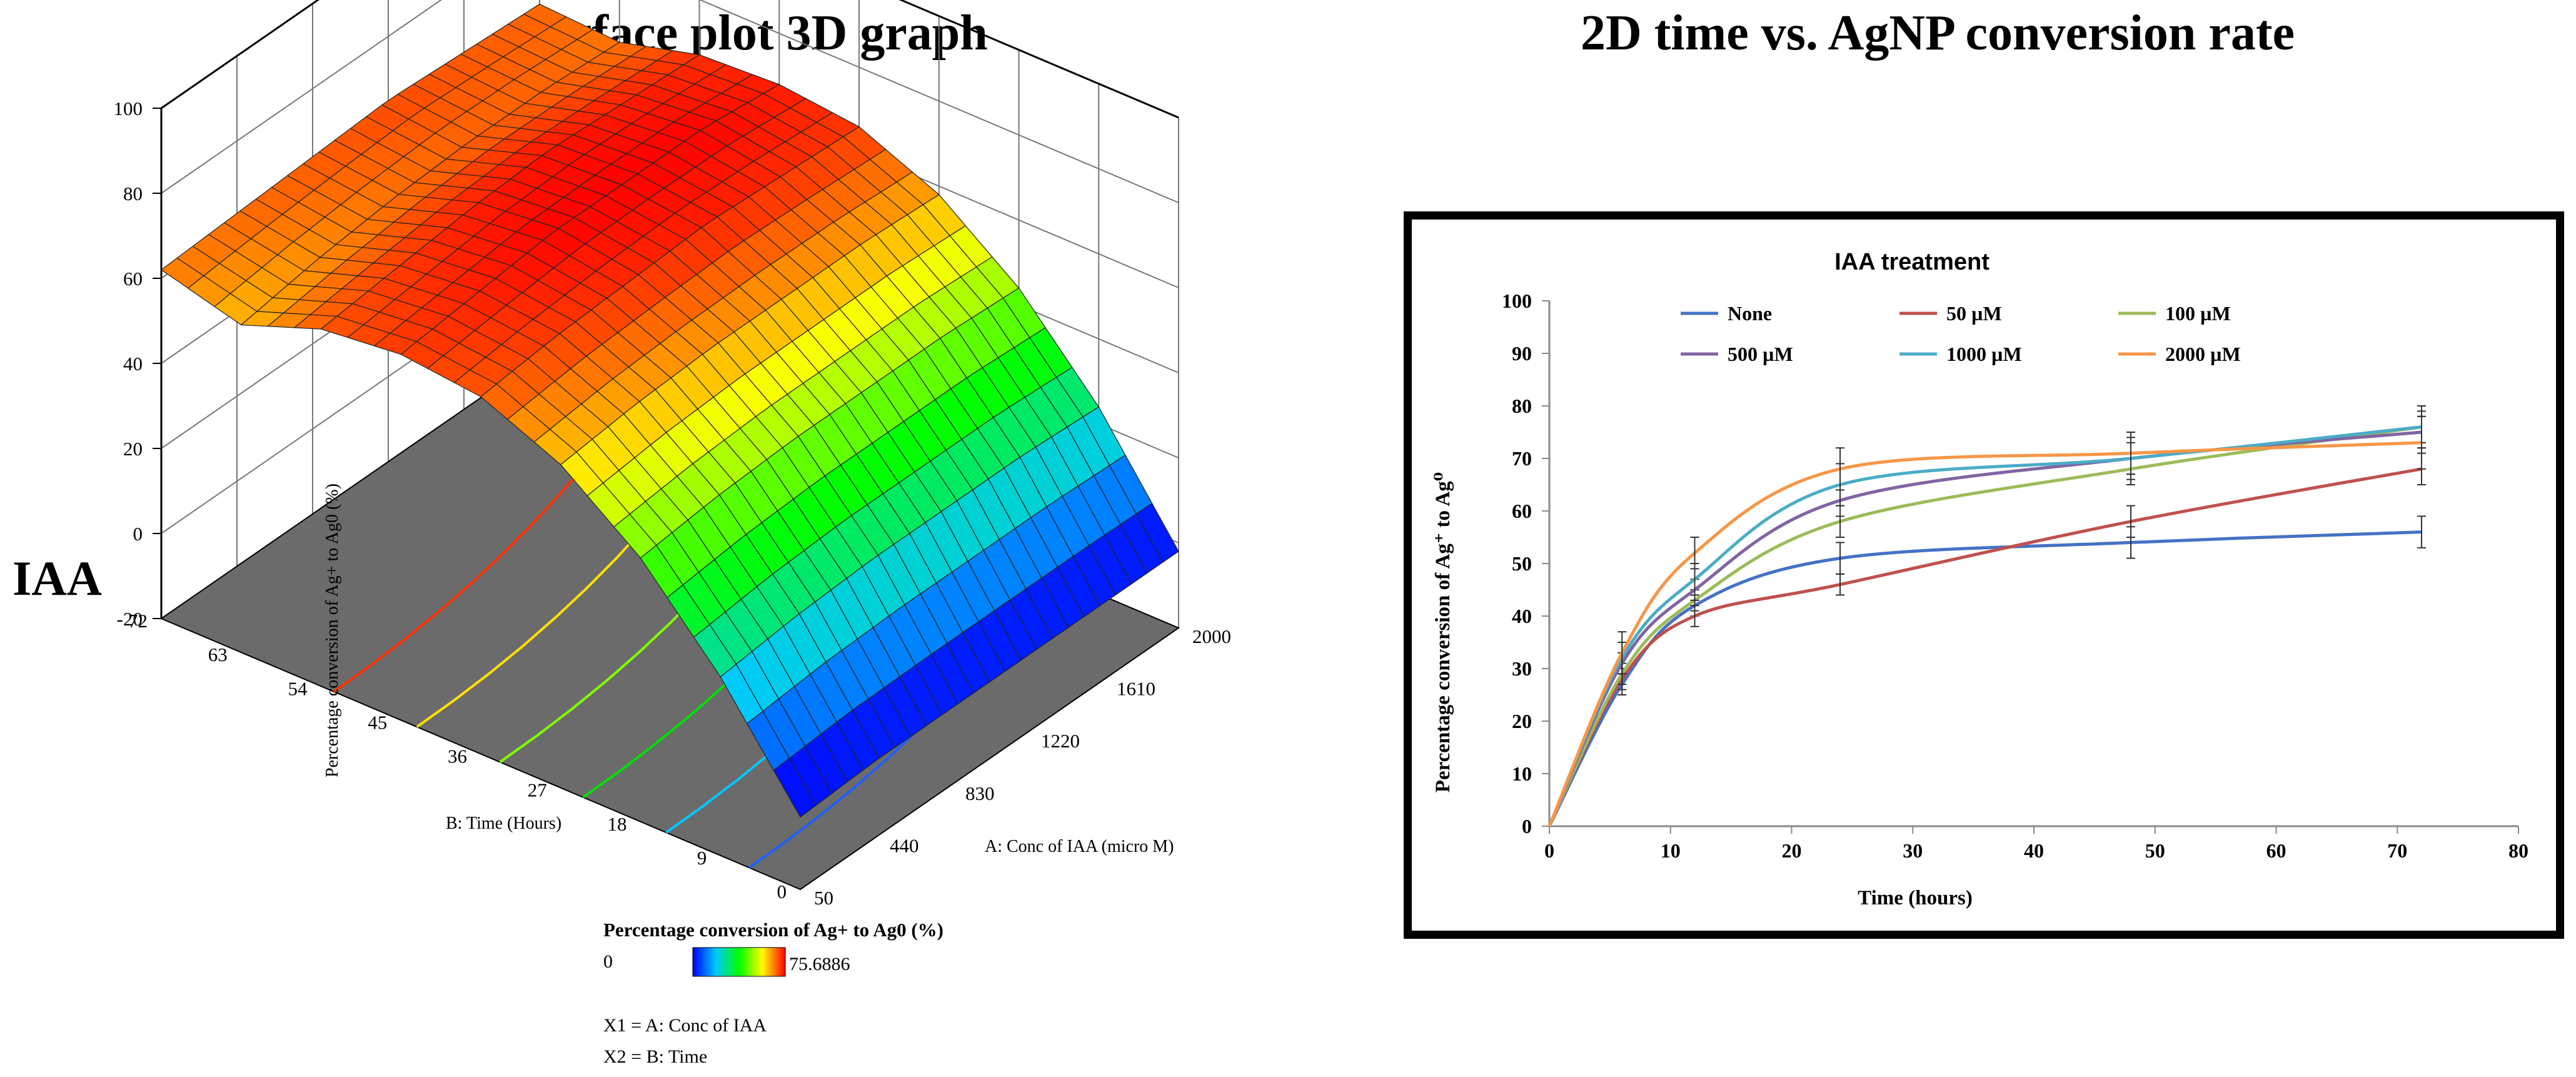 The width and height of the screenshot is (2576, 1077). I want to click on line-chart-x-tick-label: 0, so click(1549, 850).